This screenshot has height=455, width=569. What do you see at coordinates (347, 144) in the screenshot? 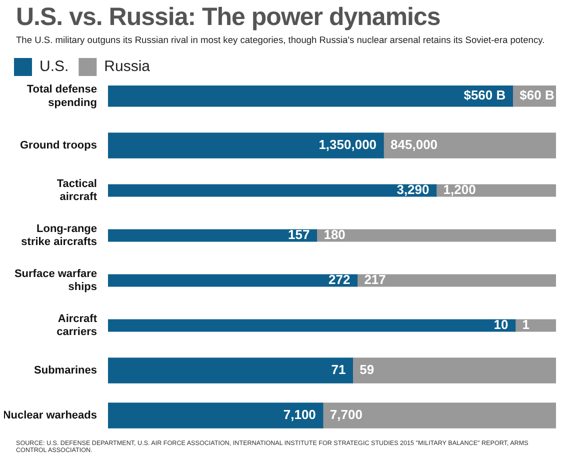
I see `data-label: 1,350,000` at bounding box center [347, 144].